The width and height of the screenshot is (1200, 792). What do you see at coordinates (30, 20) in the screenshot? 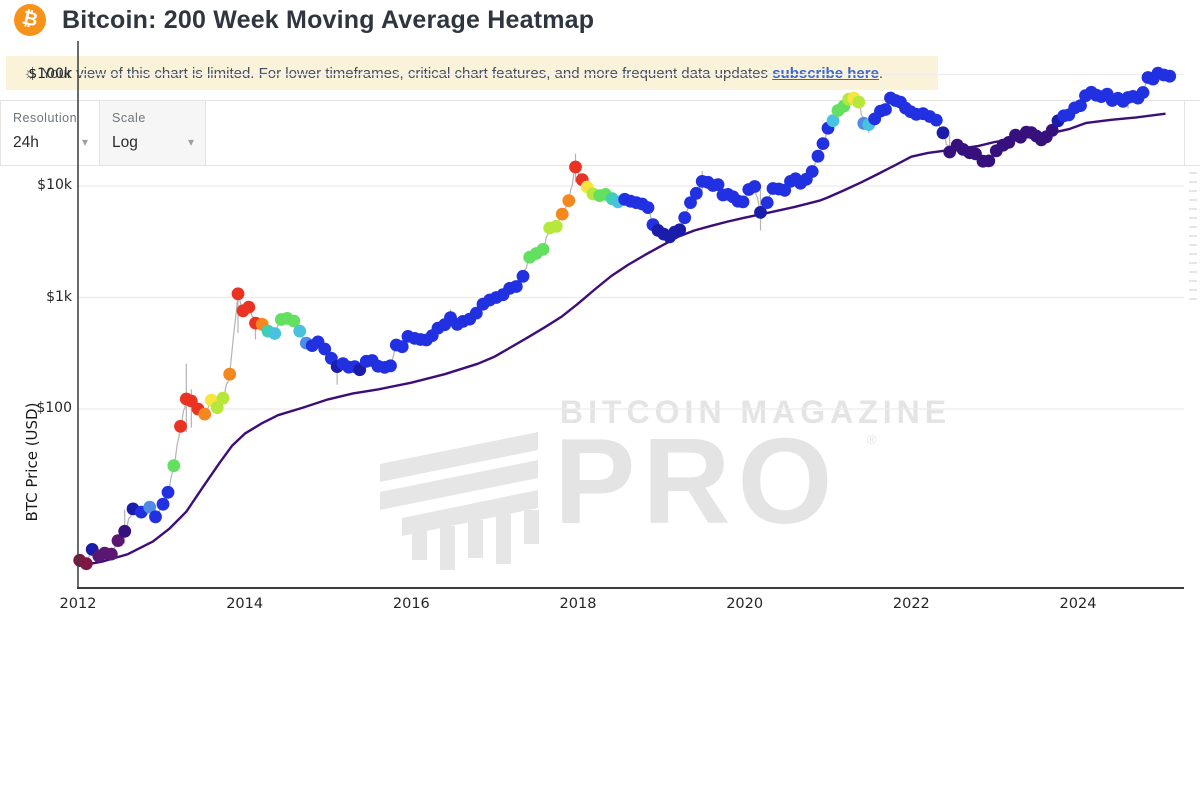
I see `bitcoin-logo-icon: ₿` at bounding box center [30, 20].